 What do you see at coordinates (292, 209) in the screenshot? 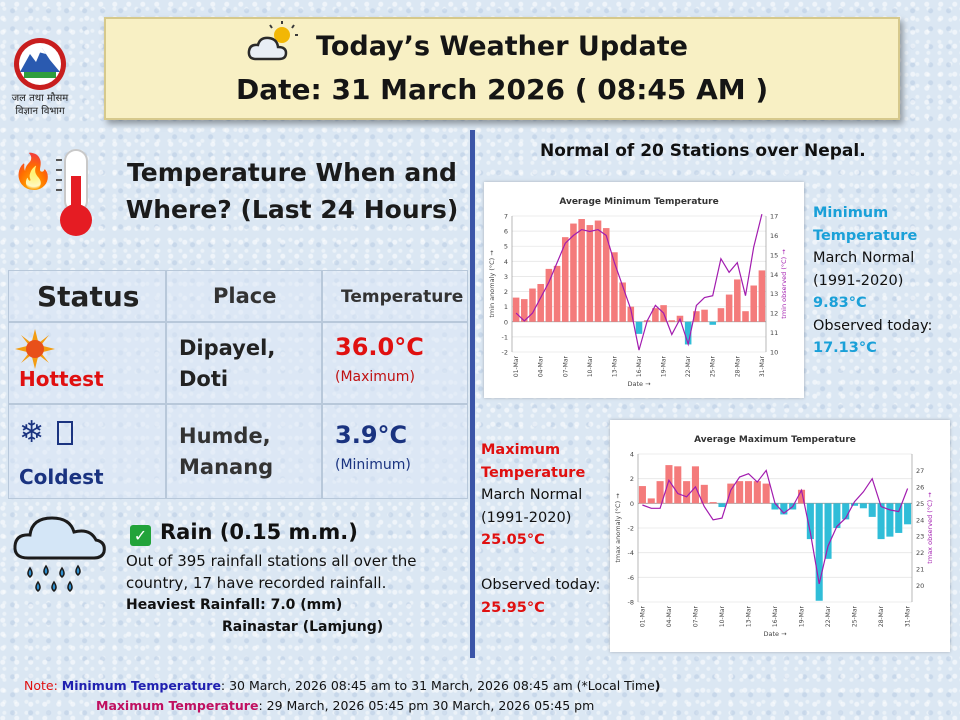
I see `temperature-heading-line2: Where? (Last 24 Hours)` at bounding box center [292, 209].